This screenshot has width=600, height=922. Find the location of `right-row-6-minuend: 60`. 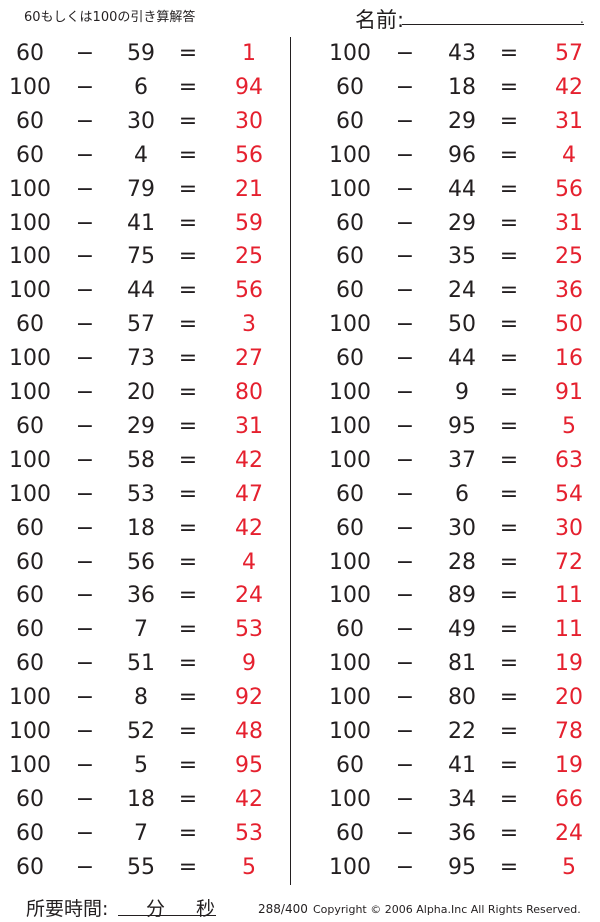

right-row-6-minuend: 60 is located at coordinates (350, 223).